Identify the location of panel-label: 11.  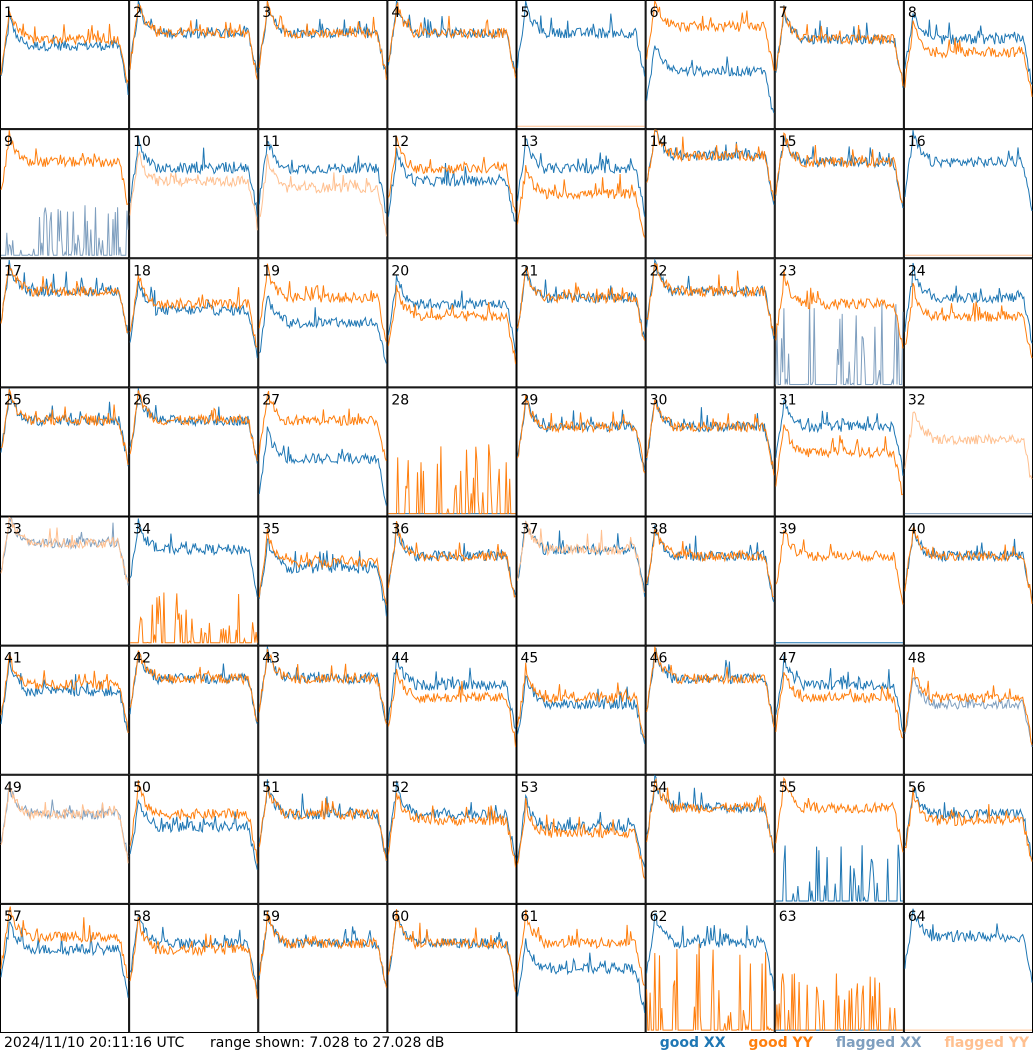
(271, 142).